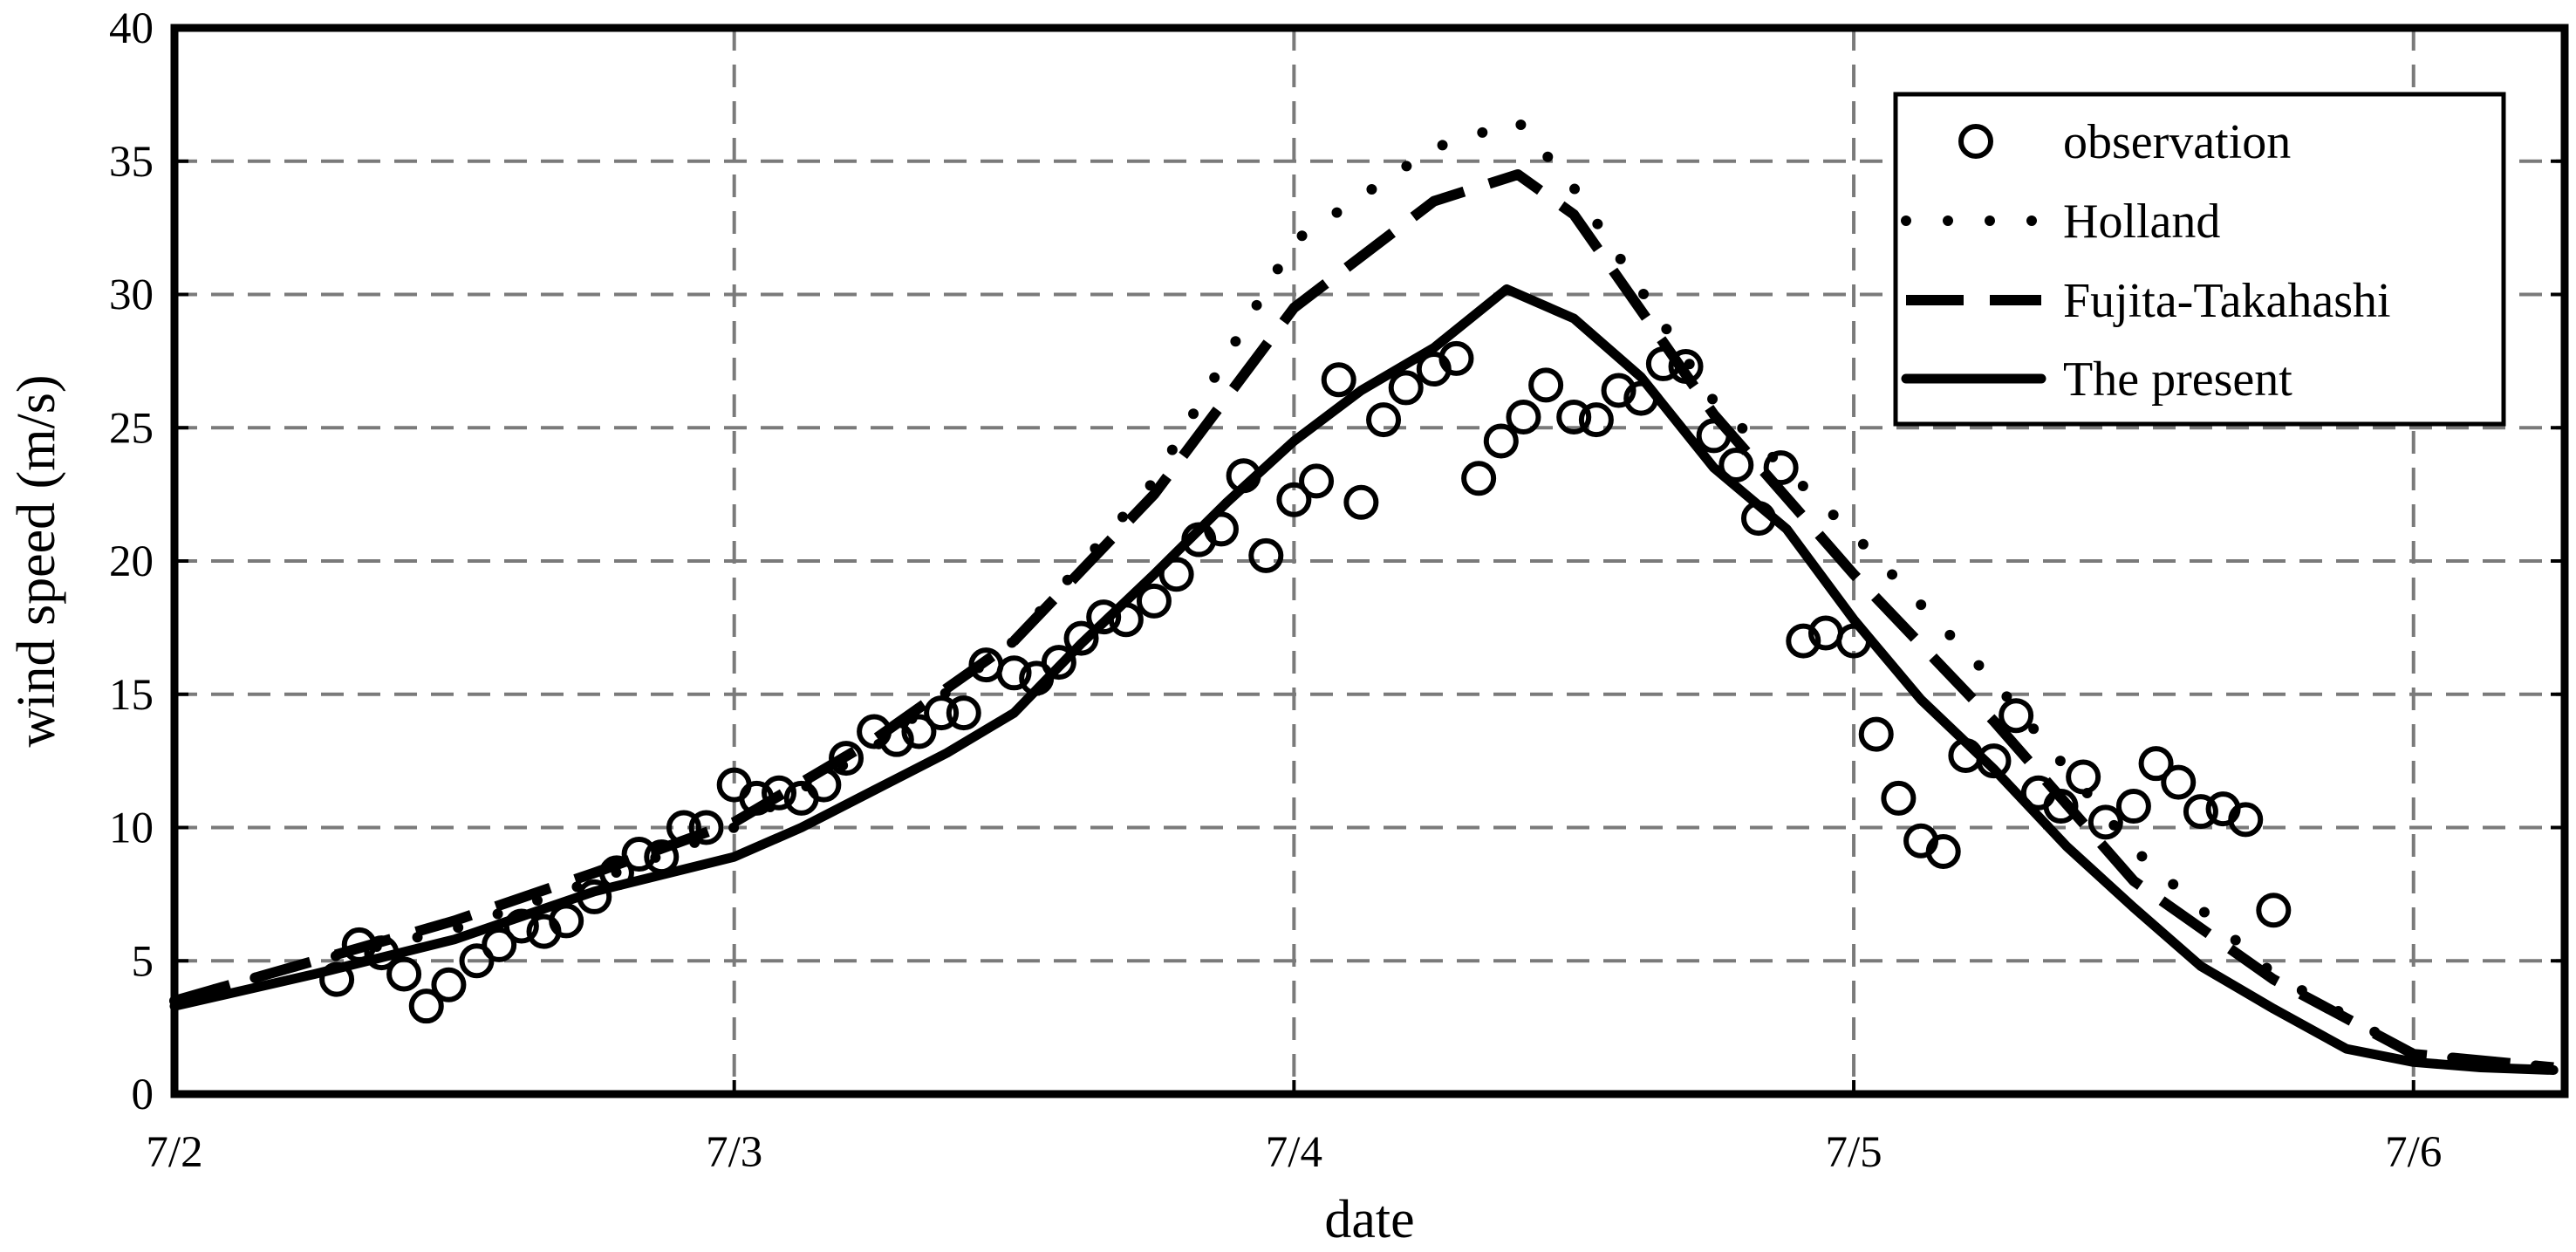  I want to click on legend-label-holland: Holland, so click(2141, 222).